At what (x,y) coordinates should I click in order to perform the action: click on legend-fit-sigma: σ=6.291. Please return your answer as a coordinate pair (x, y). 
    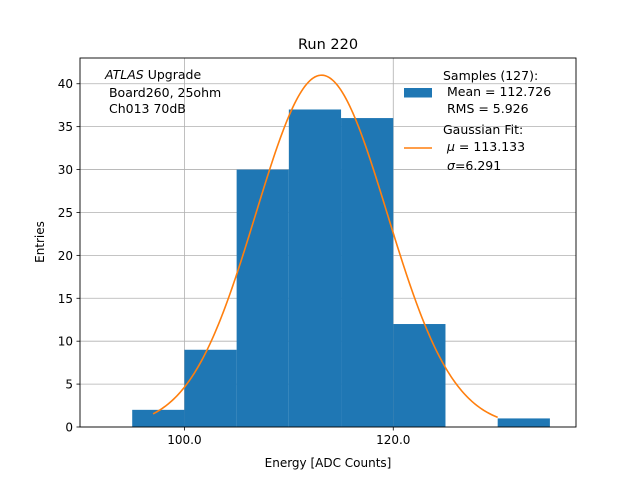
    Looking at the image, I should click on (474, 165).